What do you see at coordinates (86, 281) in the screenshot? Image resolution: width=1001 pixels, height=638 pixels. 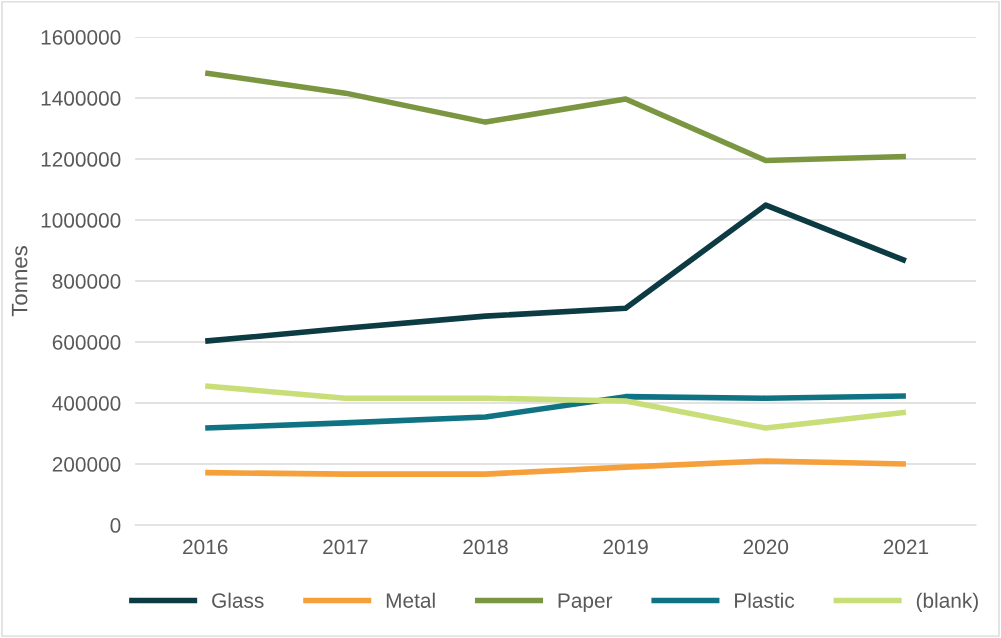 I see `y-tick-label: 800000` at bounding box center [86, 281].